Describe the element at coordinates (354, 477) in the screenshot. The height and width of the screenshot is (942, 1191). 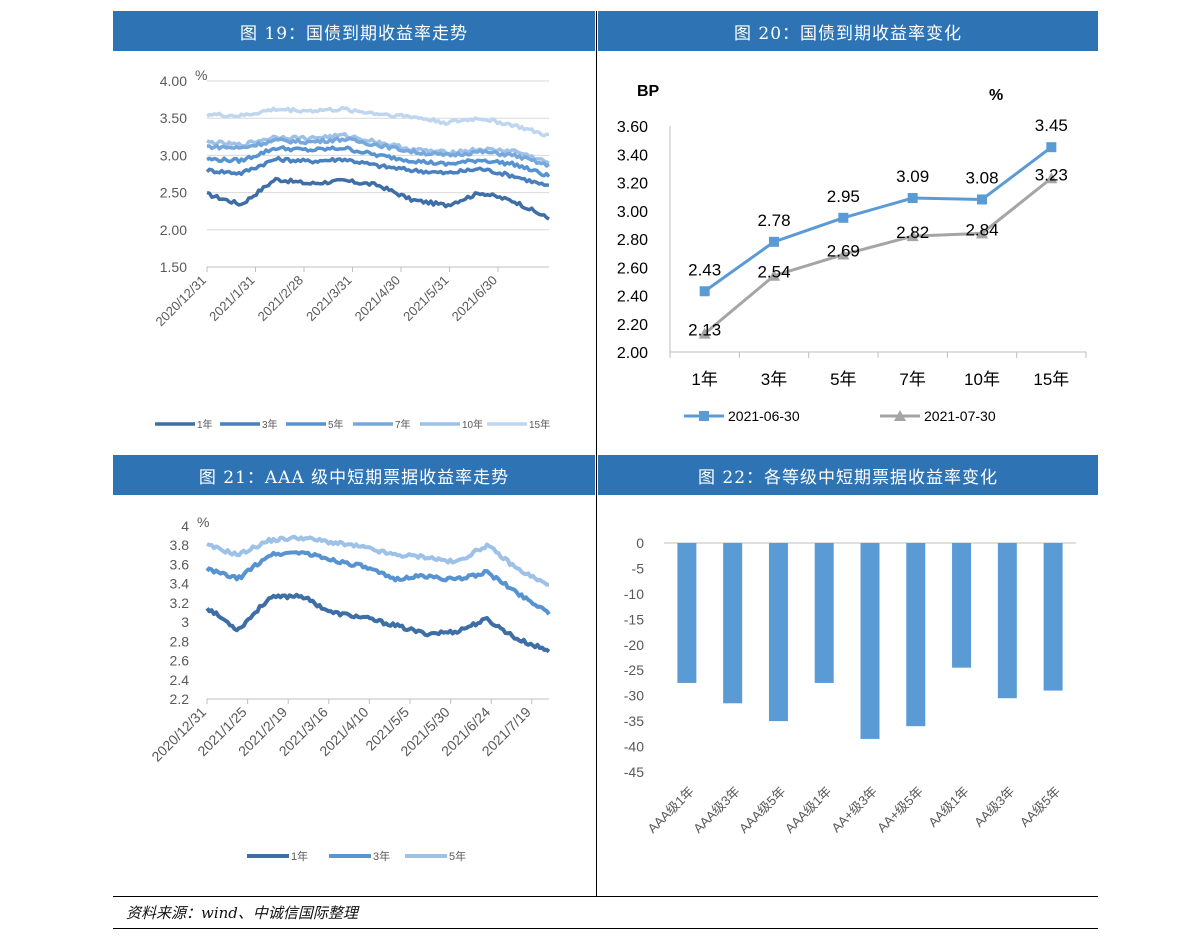
I see `fig21-title: 图 21：AAA 级中短期票据收益率走势` at that location.